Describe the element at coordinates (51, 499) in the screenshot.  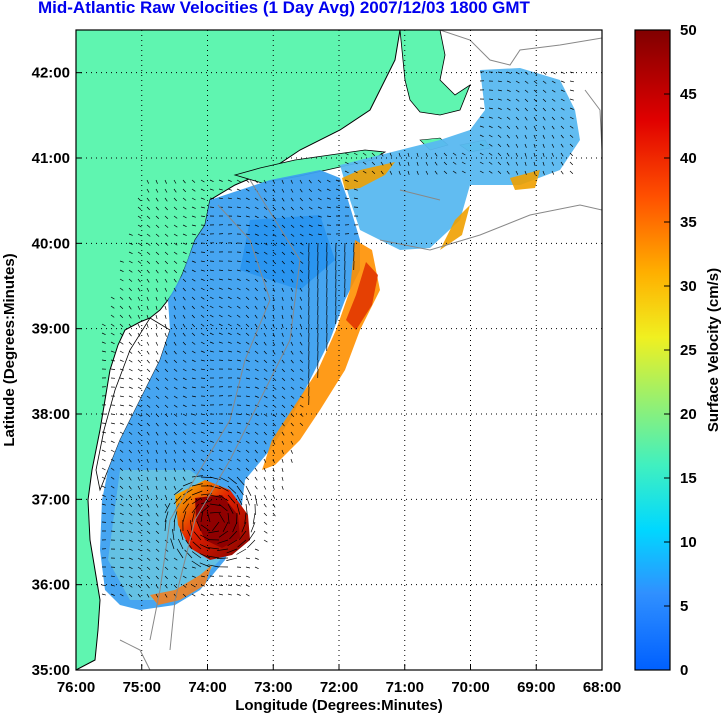
I see `y-tick-label: 37:00` at that location.